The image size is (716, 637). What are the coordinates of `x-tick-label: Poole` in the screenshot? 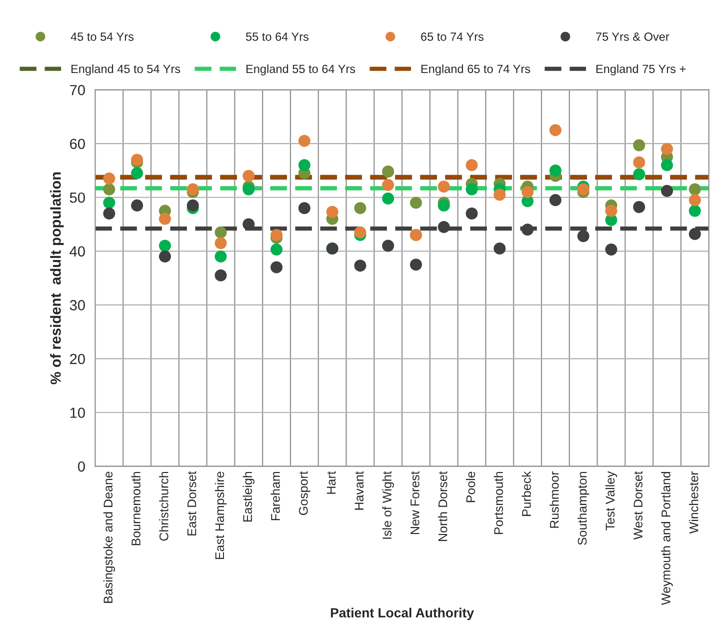 It's located at (471, 487).